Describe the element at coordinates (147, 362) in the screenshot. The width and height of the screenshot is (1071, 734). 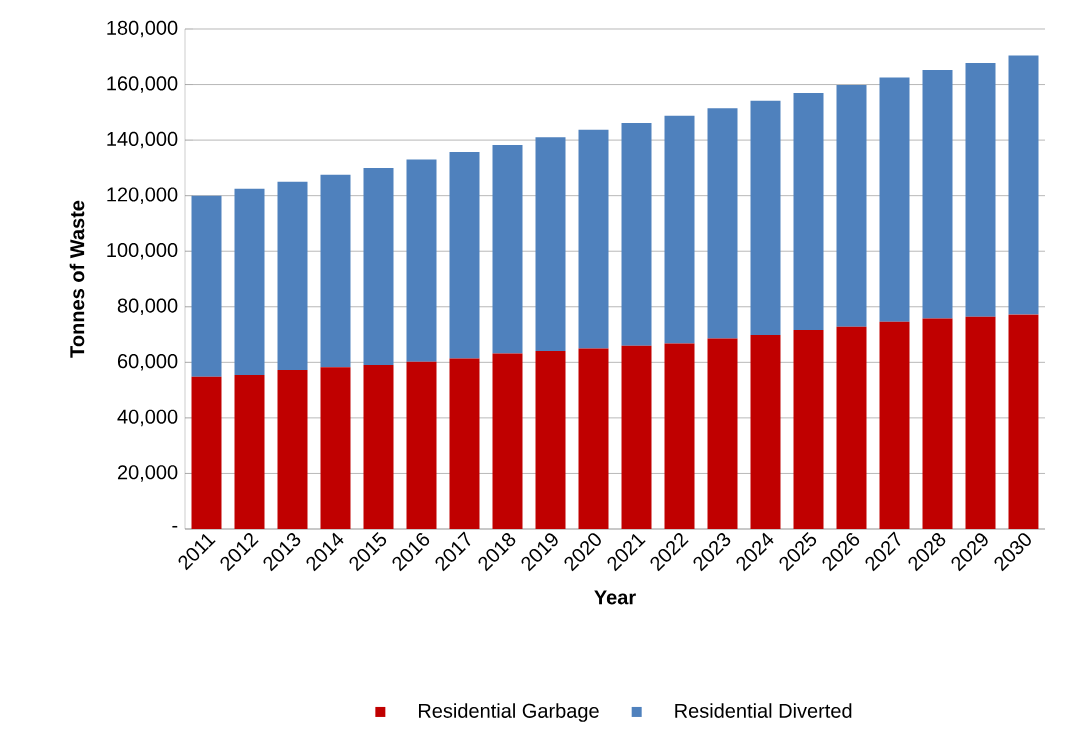
I see `y-tick-label: 60,000` at that location.